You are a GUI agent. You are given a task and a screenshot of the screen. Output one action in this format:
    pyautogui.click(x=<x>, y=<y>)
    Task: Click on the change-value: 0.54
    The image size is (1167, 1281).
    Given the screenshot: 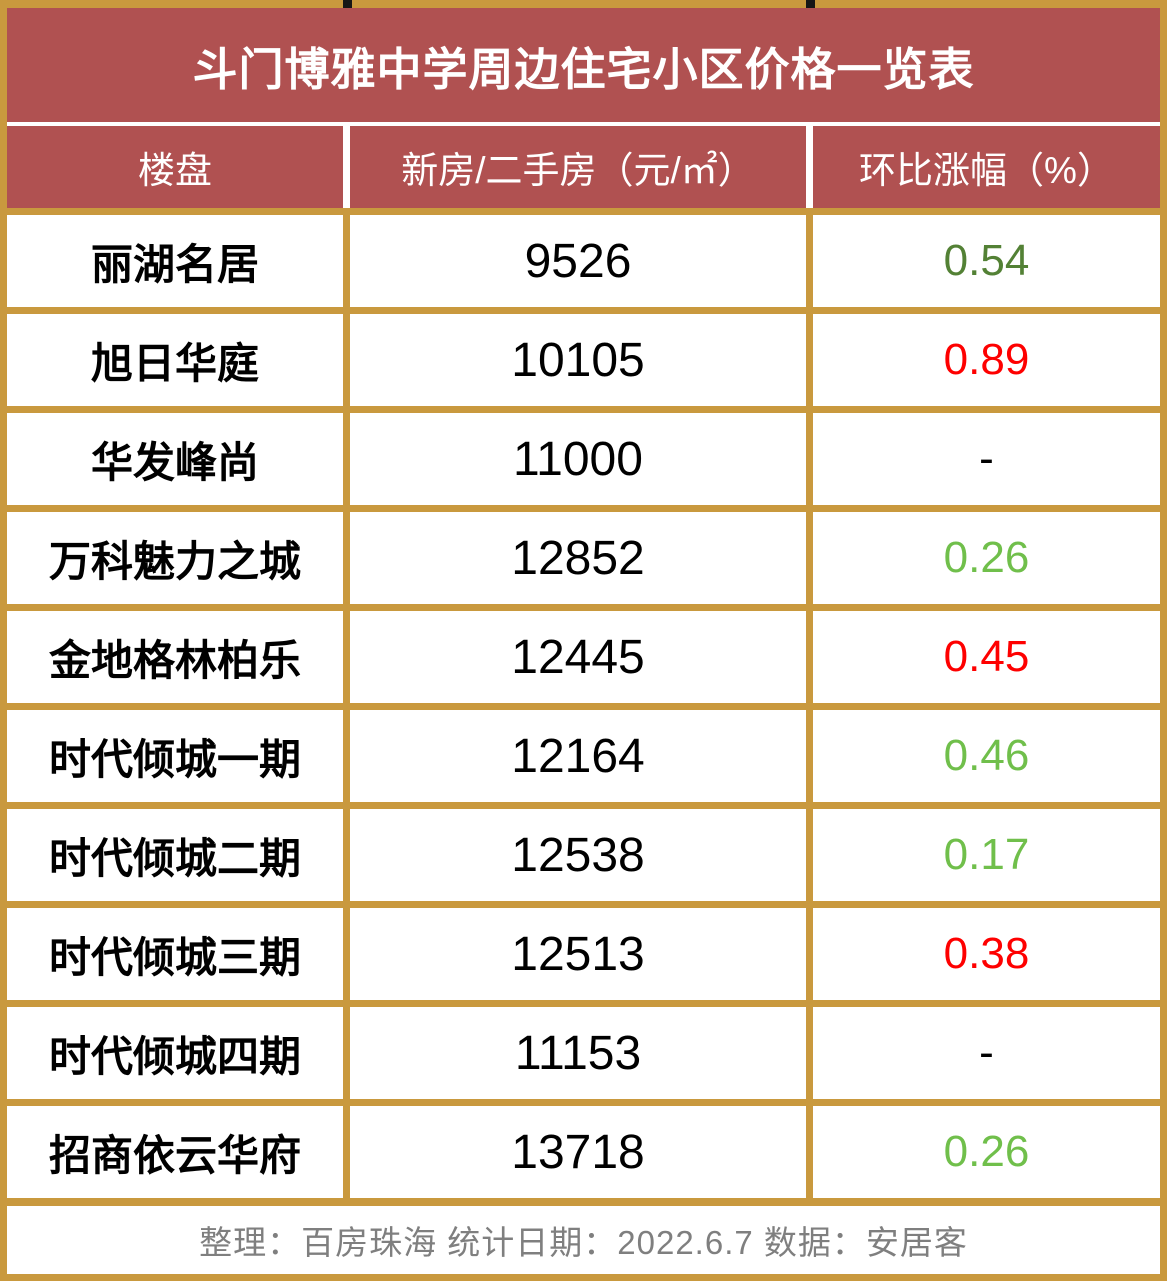 What is the action you would take?
    pyautogui.click(x=986, y=261)
    